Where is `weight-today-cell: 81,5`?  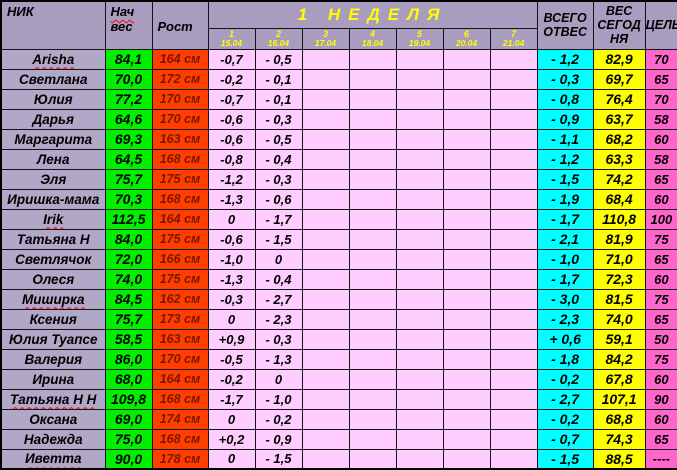
weight-today-cell: 81,5 is located at coordinates (619, 299).